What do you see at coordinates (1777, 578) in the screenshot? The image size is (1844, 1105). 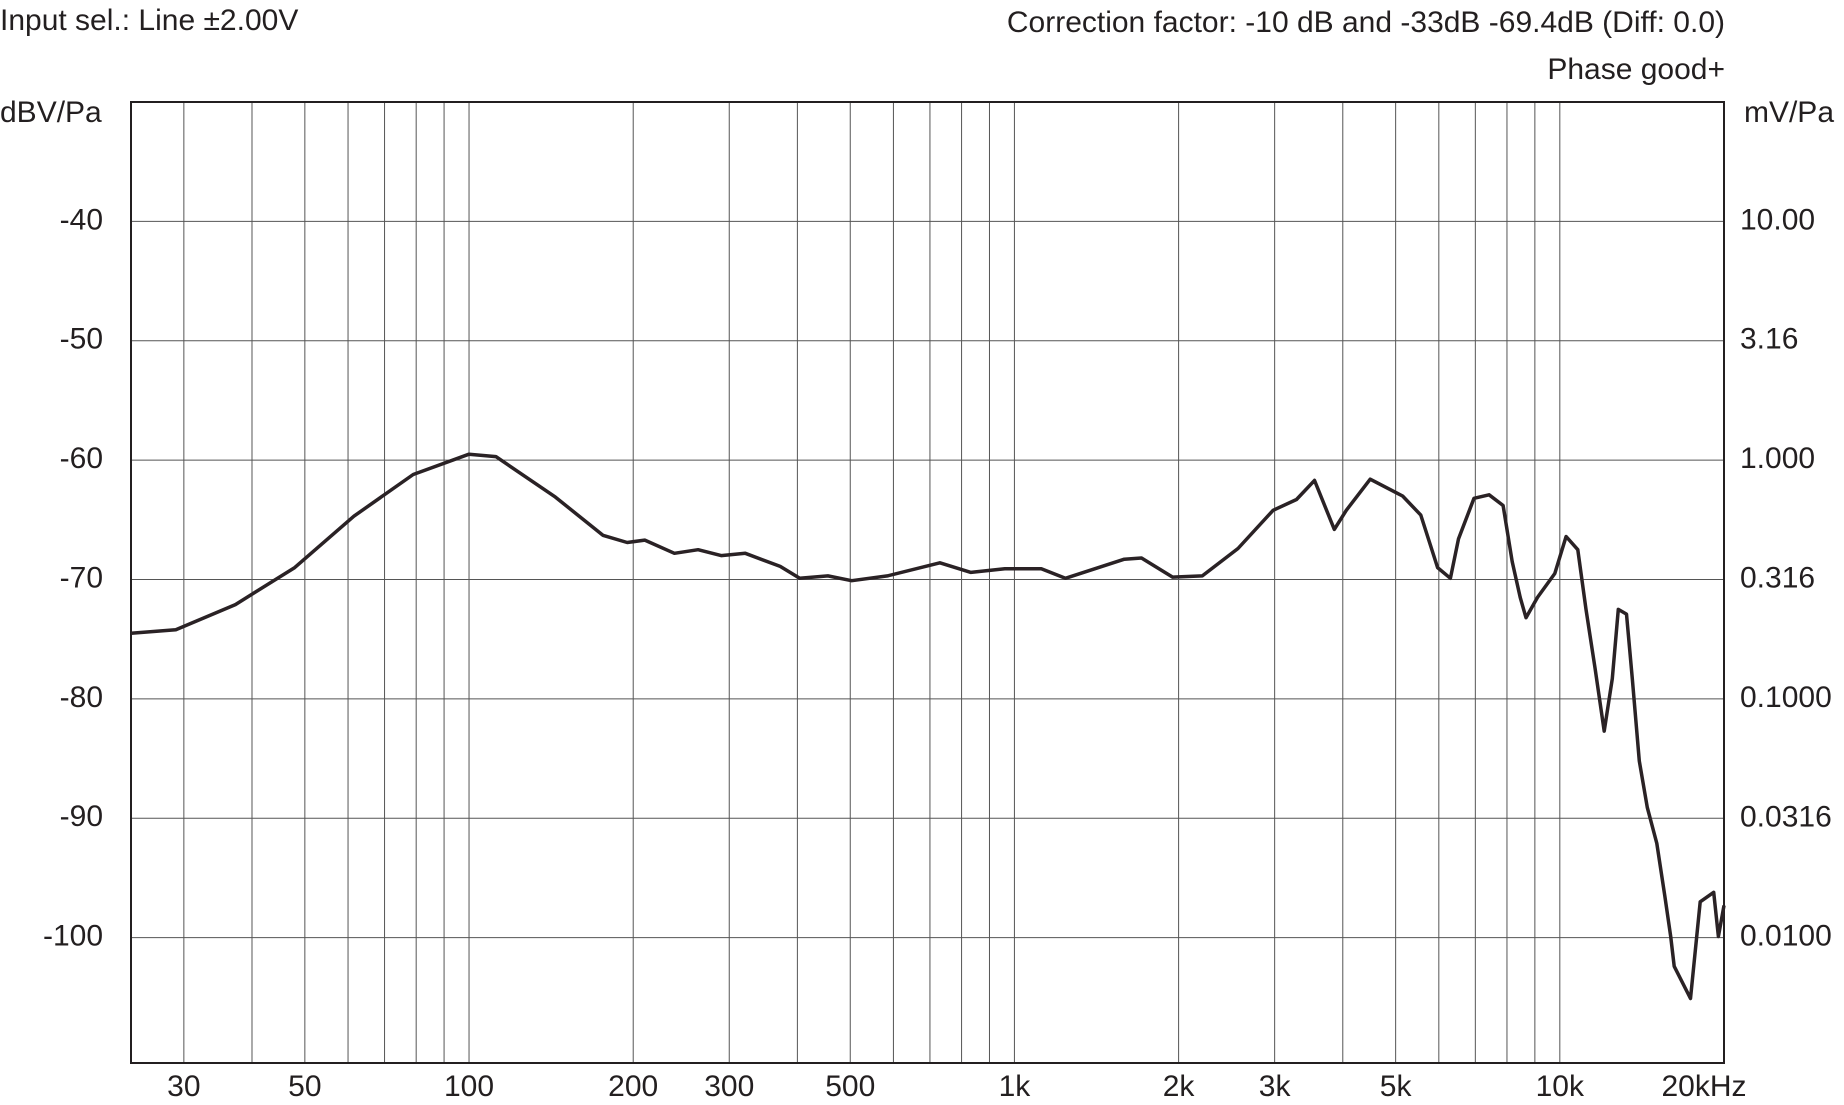 I see `y2-tick-label: 0.316` at bounding box center [1777, 578].